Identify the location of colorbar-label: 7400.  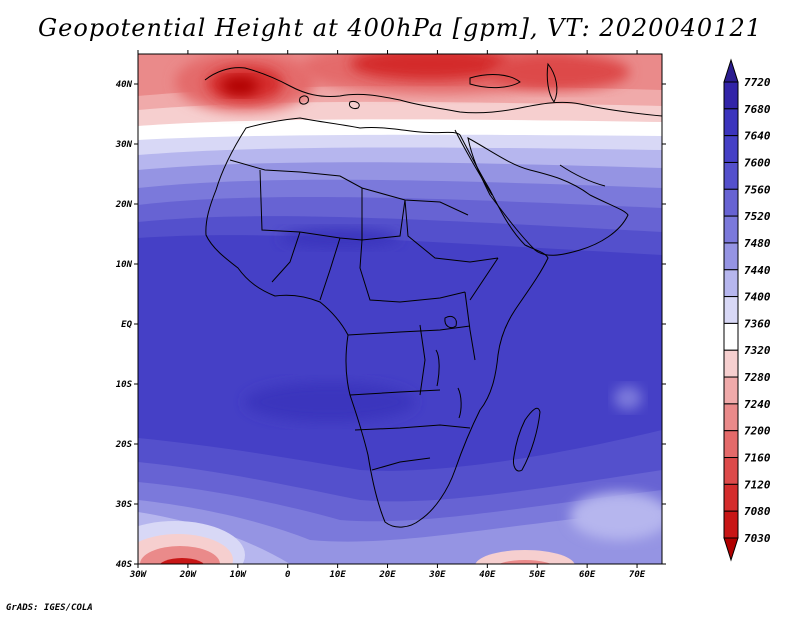
(757, 297).